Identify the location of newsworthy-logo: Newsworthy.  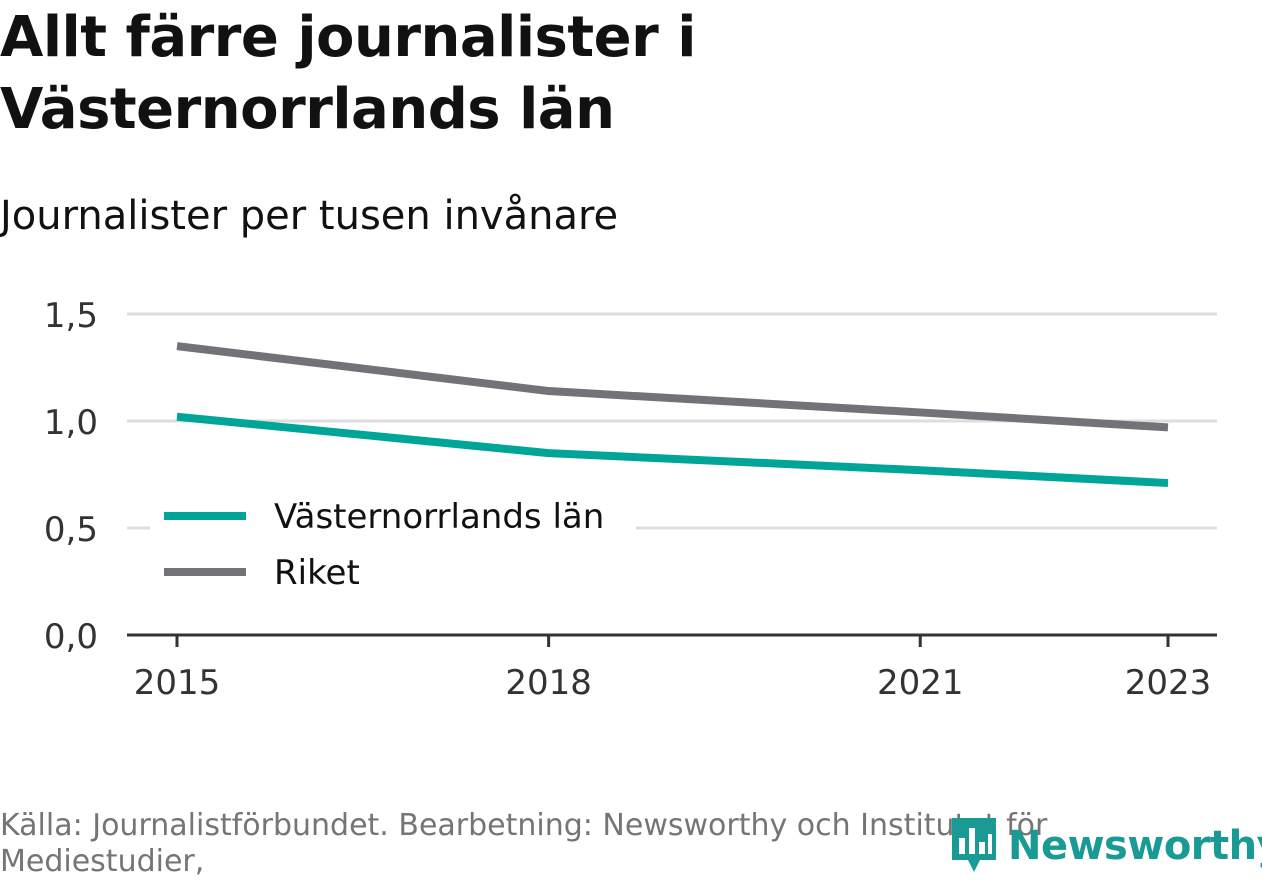
(1106, 846).